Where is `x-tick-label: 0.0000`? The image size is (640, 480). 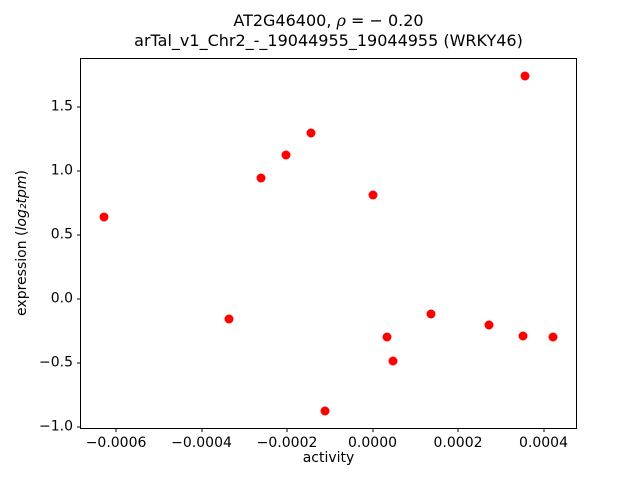
x-tick-label: 0.0000 is located at coordinates (373, 443).